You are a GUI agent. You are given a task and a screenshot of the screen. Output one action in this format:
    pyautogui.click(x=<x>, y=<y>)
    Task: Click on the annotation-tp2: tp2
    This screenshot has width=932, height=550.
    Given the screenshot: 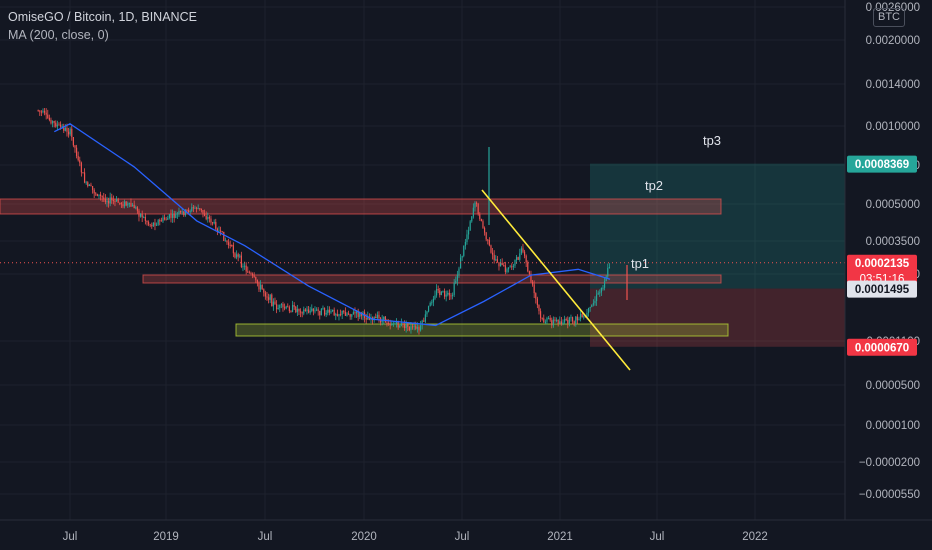 What is the action you would take?
    pyautogui.click(x=654, y=185)
    